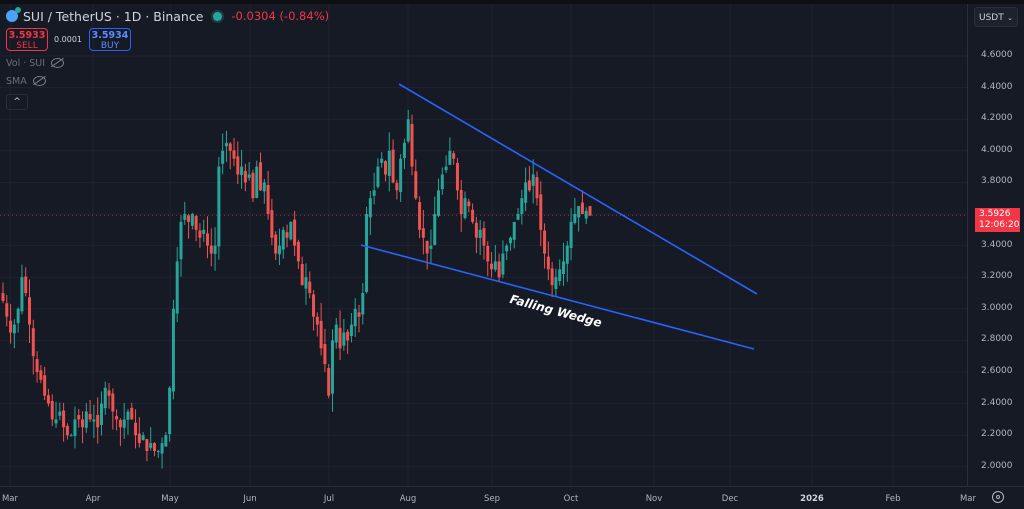 The height and width of the screenshot is (509, 1024). What do you see at coordinates (997, 276) in the screenshot?
I see `price-tick: 3.2000` at bounding box center [997, 276].